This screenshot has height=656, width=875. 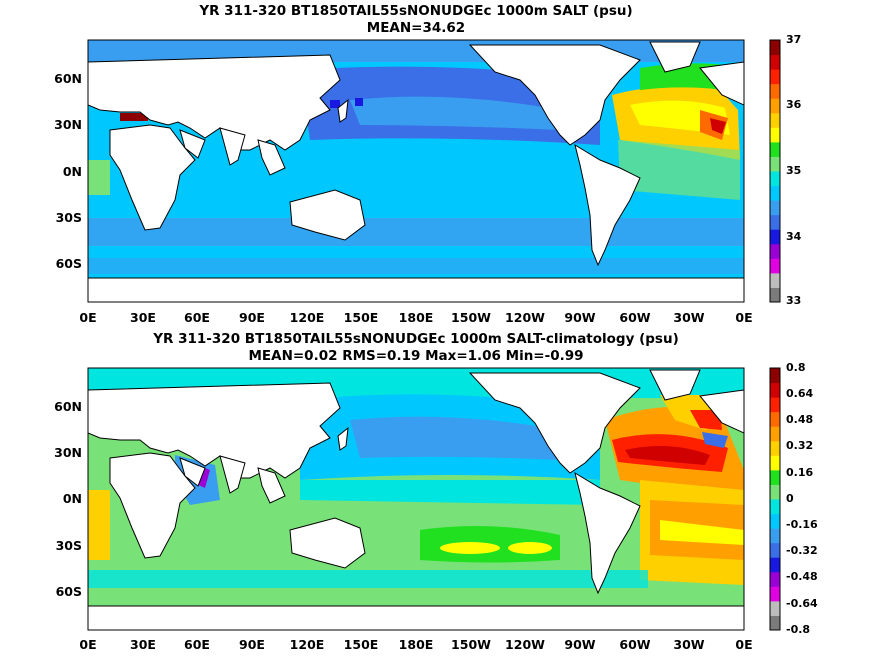 What do you see at coordinates (802, 576) in the screenshot?
I see `map2-colorbar-tick: -0.48` at bounding box center [802, 576].